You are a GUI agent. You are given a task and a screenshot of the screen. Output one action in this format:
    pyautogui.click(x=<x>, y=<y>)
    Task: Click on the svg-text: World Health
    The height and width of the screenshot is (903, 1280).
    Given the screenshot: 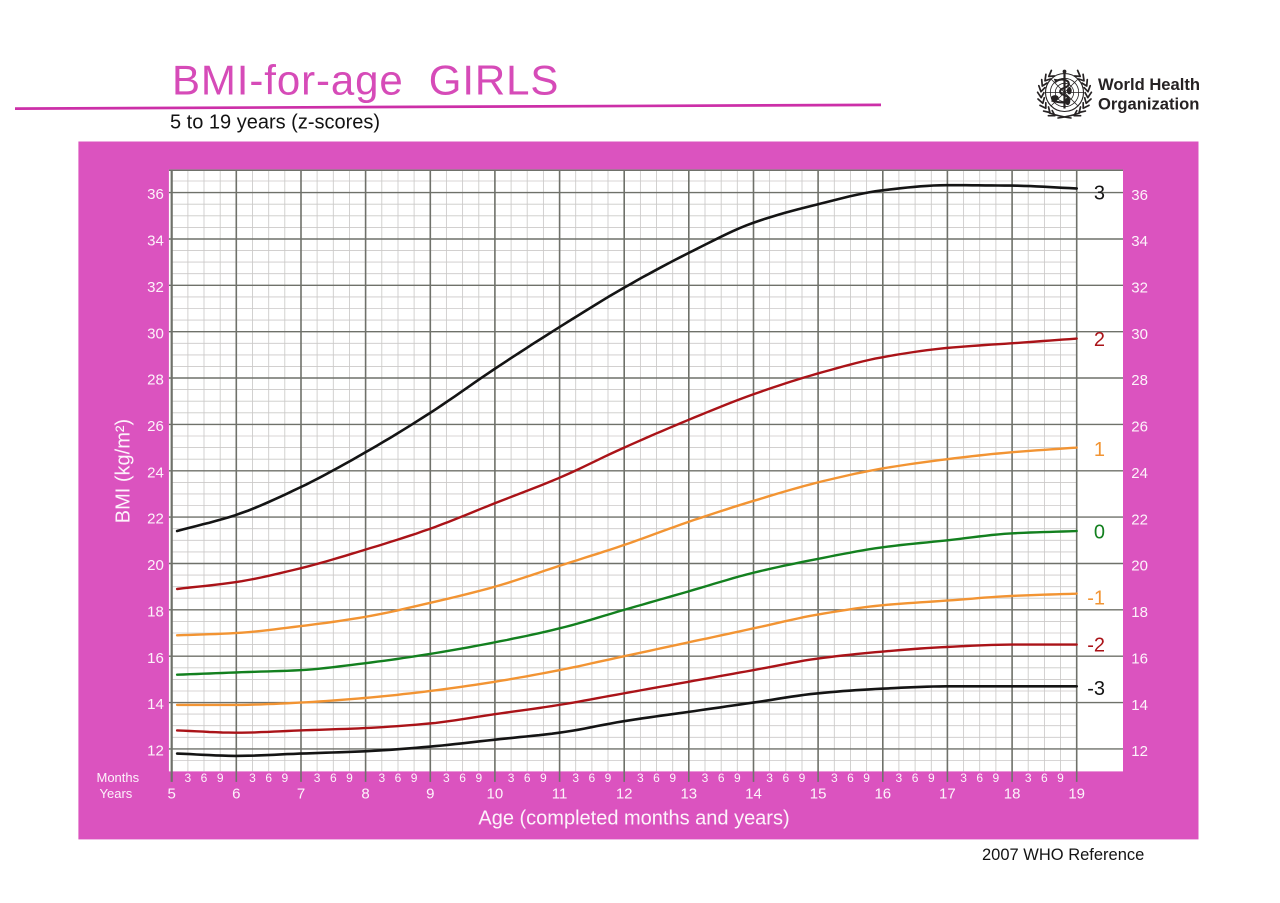 What is the action you would take?
    pyautogui.click(x=1149, y=84)
    